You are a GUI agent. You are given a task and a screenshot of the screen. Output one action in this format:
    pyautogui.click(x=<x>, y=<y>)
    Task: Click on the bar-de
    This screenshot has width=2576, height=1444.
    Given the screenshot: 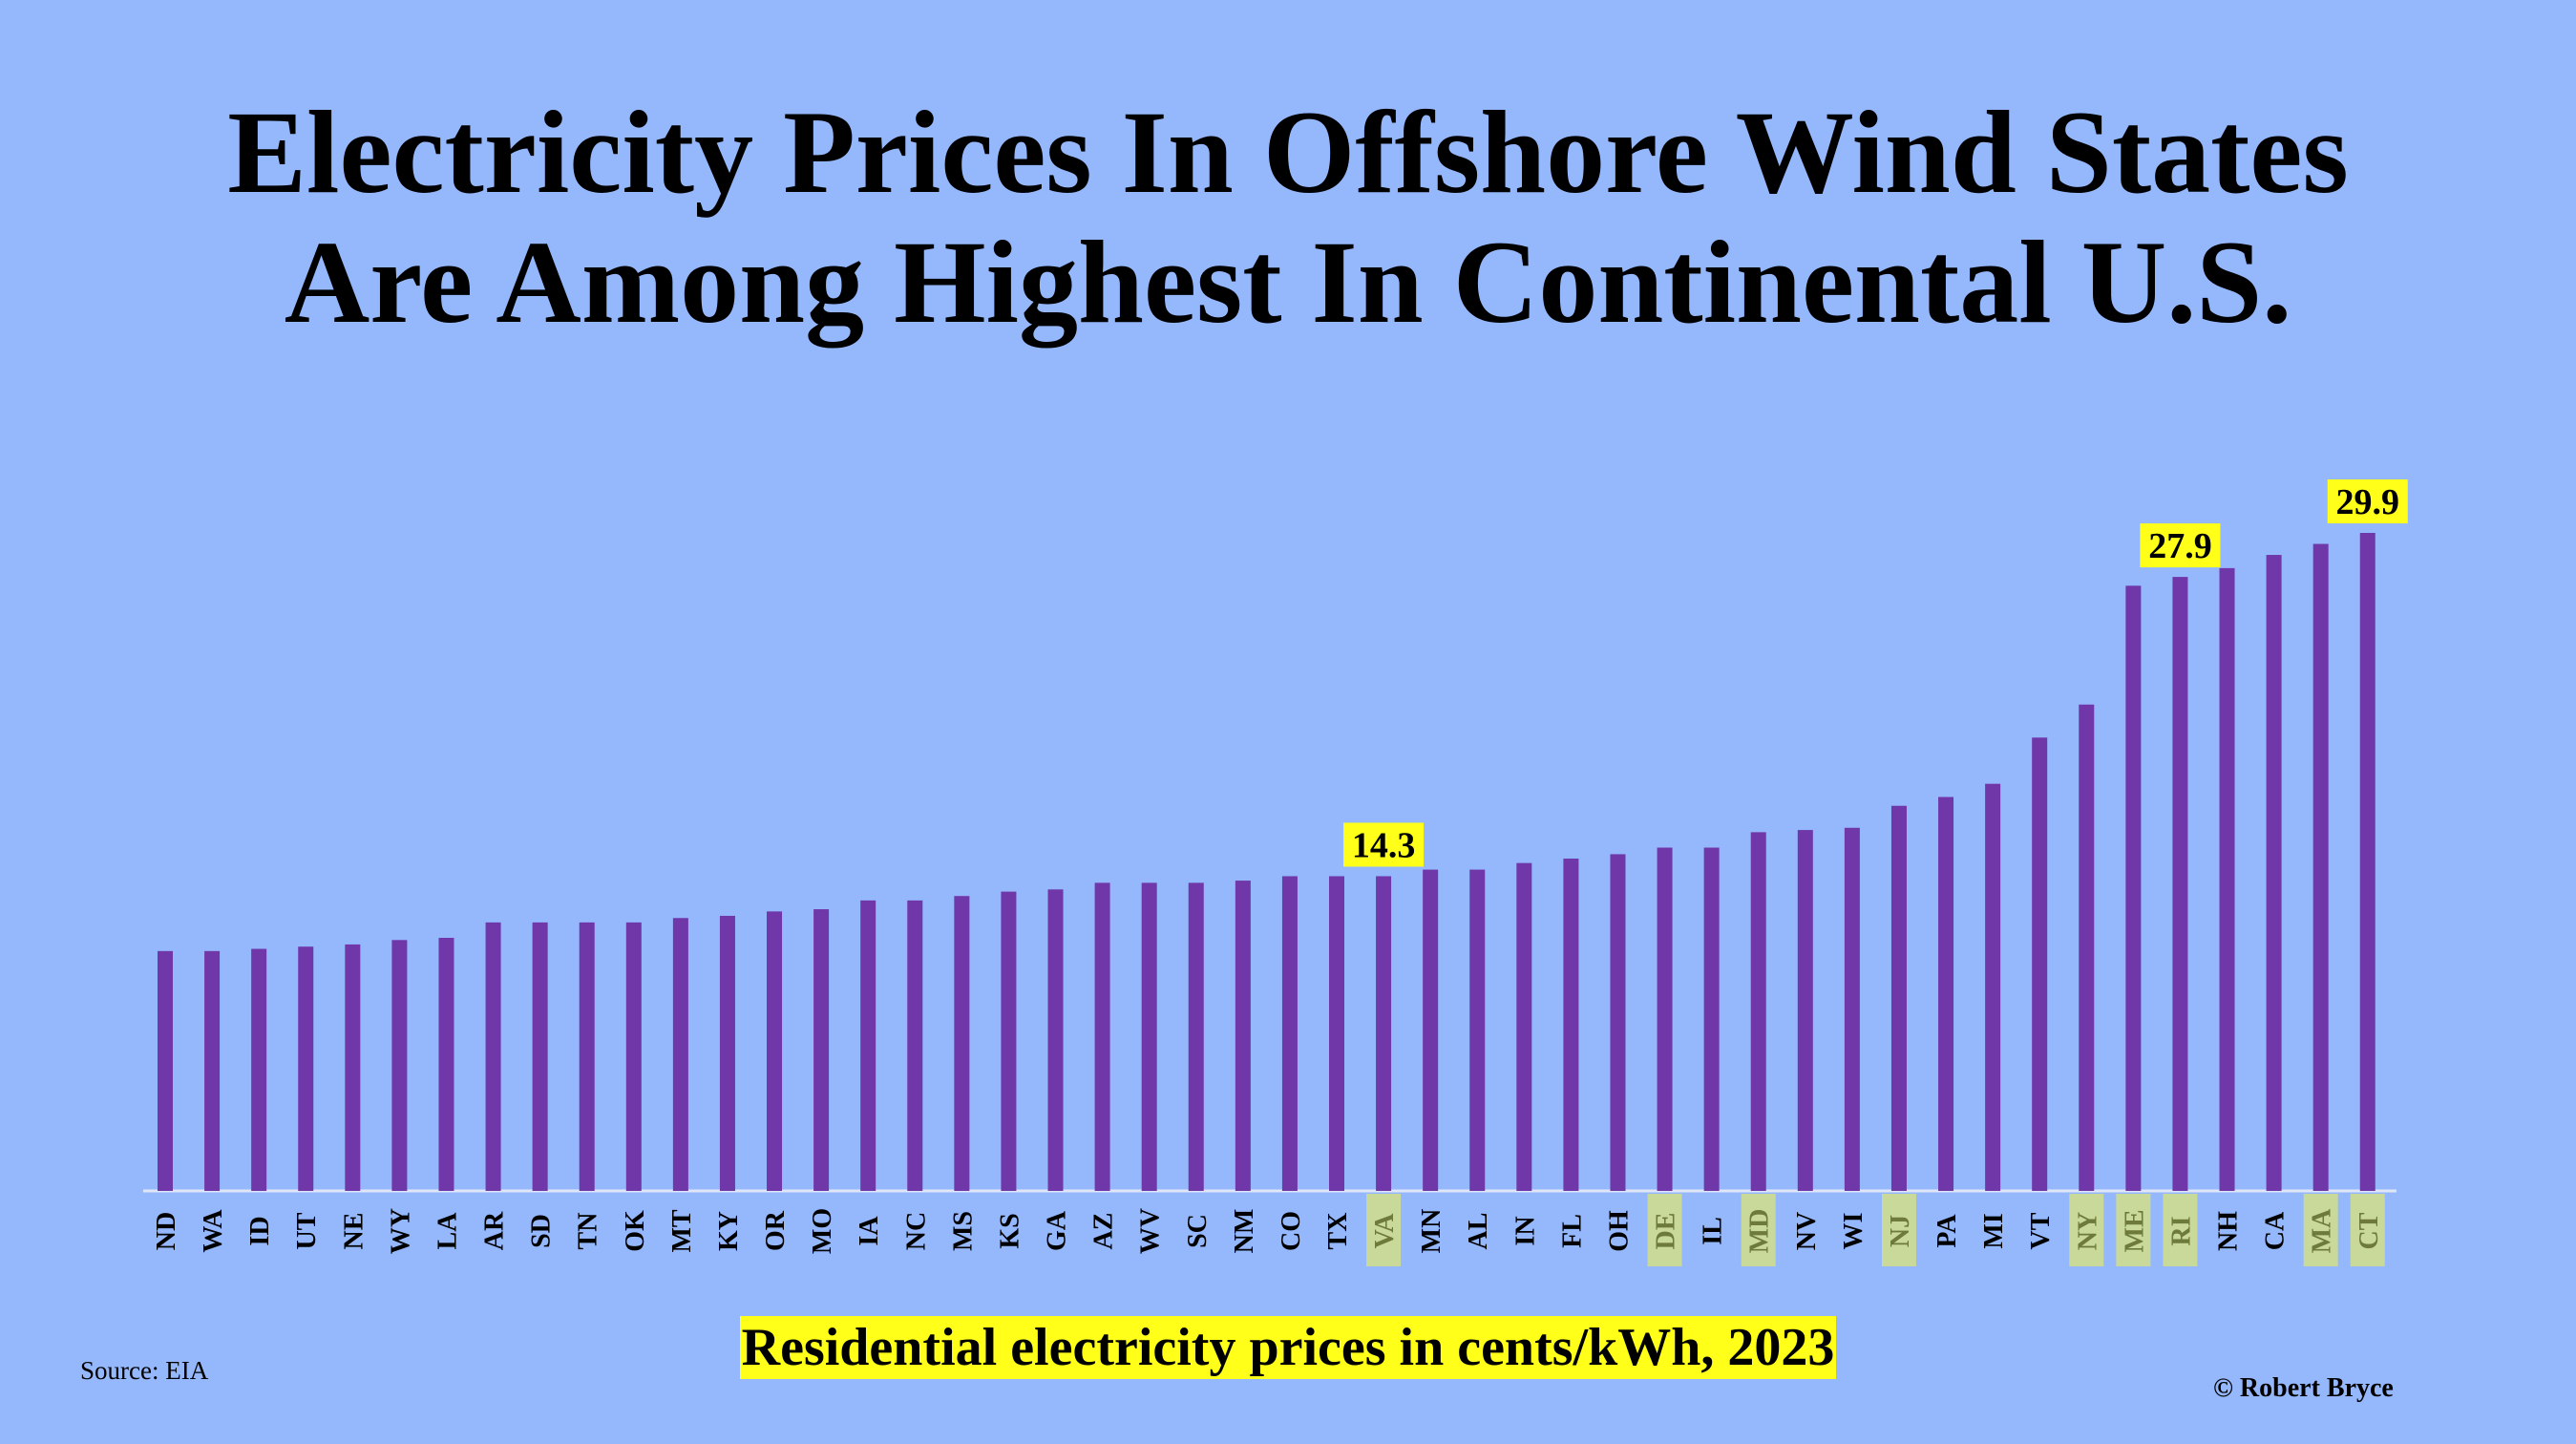 What is the action you would take?
    pyautogui.click(x=1665, y=1019)
    